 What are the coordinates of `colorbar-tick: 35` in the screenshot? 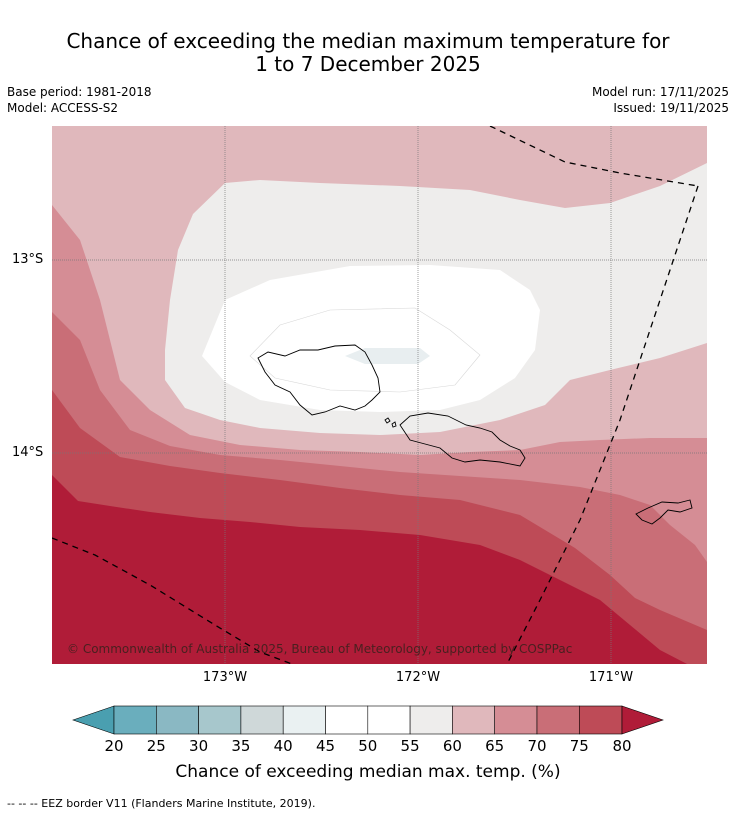 It's located at (241, 746).